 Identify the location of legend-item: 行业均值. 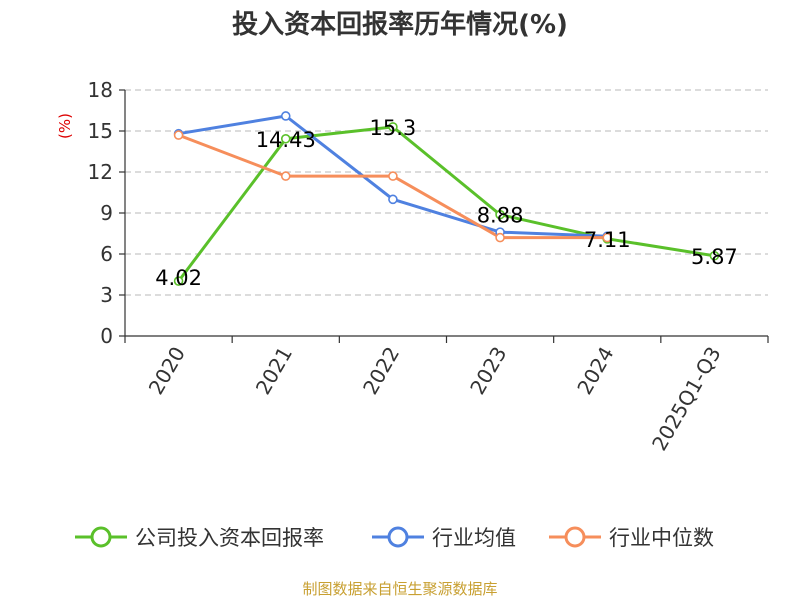
(443, 537).